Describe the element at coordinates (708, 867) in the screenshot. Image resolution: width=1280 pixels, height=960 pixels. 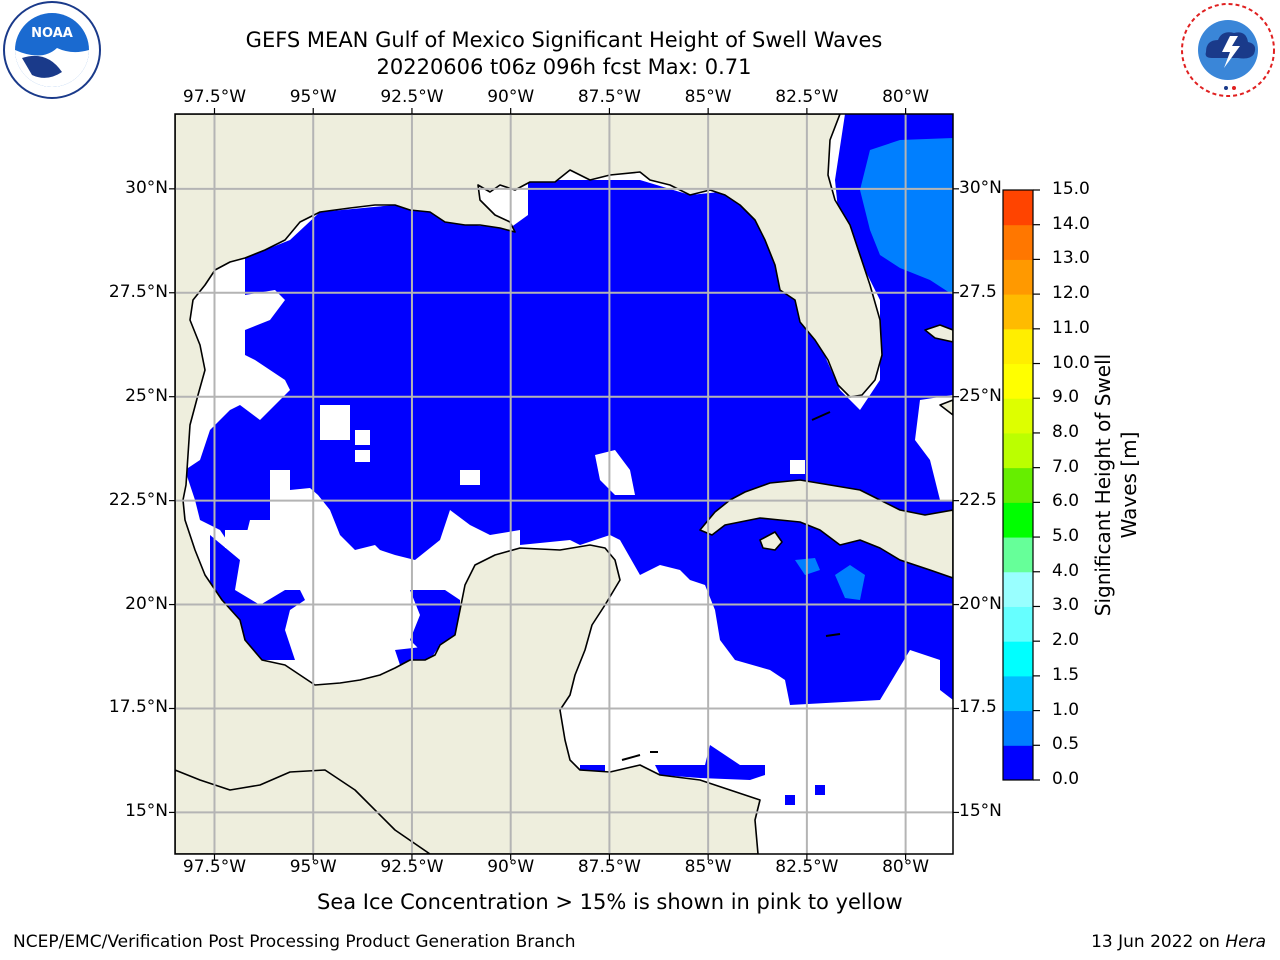
I see `lon-label-bottom: 85°W` at that location.